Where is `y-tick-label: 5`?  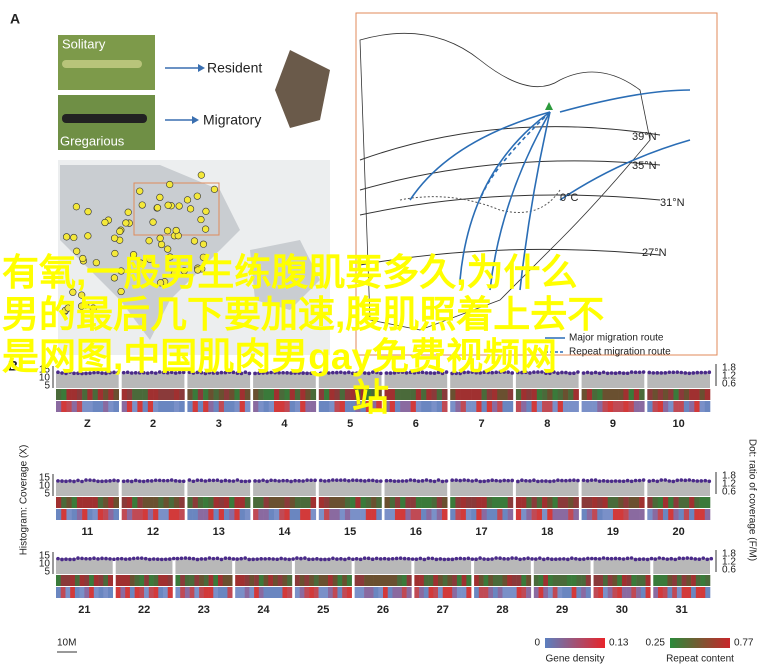
y-tick-label: 5 is located at coordinates (47, 386).